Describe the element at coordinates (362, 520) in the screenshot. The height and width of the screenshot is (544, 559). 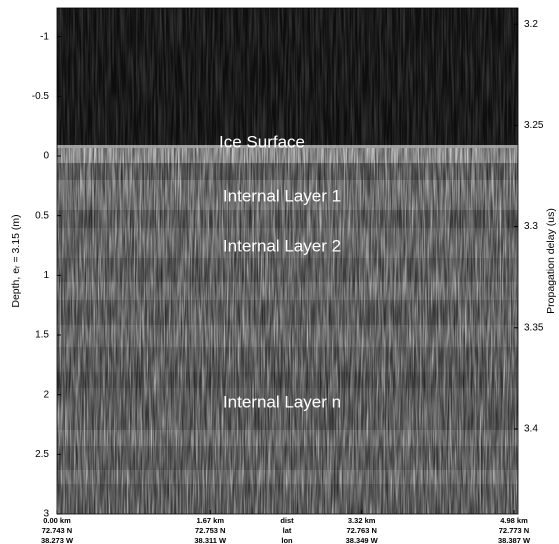
I see `x-tick-label: 3.32 km` at that location.